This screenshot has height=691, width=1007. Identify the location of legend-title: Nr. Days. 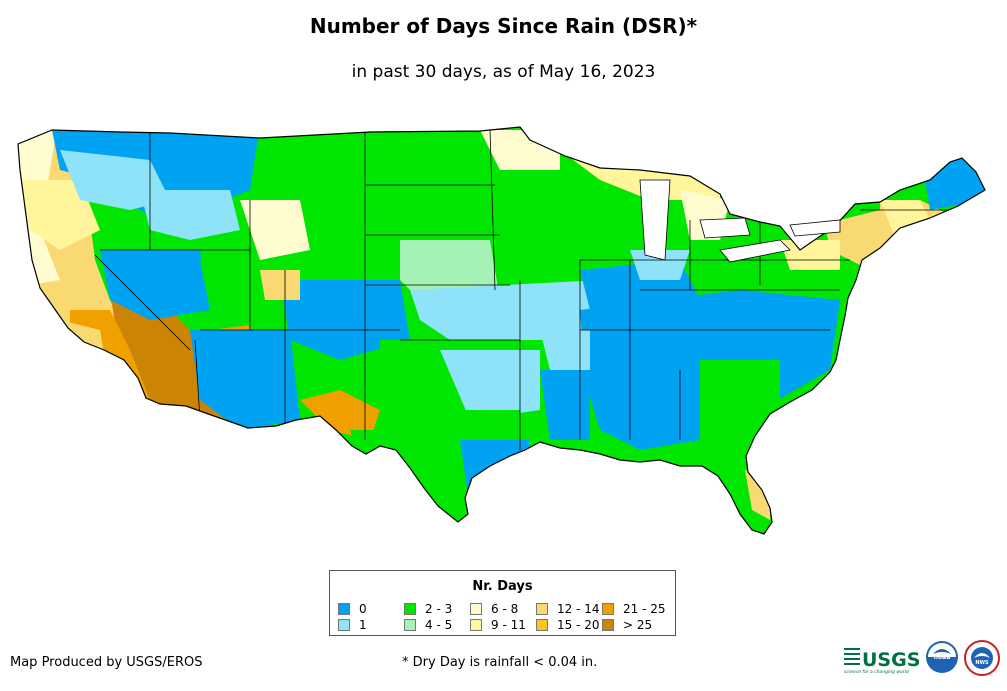
(502, 586).